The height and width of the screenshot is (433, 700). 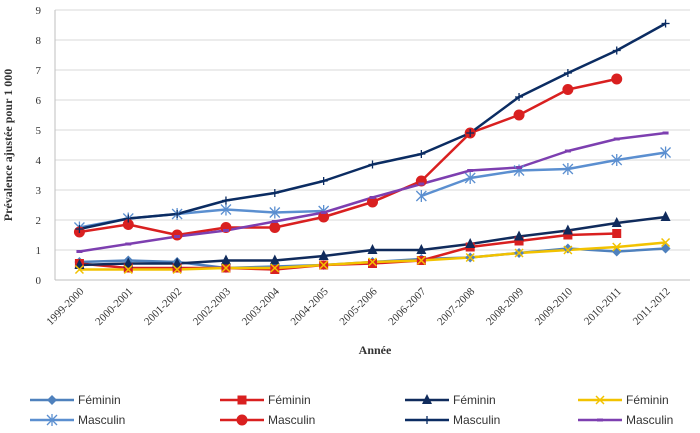 What do you see at coordinates (39, 41) in the screenshot?
I see `y-tick-label: 8` at bounding box center [39, 41].